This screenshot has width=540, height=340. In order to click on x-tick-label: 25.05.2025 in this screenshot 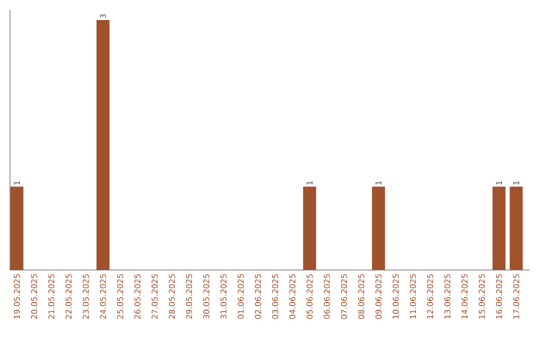, I will do `click(120, 296)`.